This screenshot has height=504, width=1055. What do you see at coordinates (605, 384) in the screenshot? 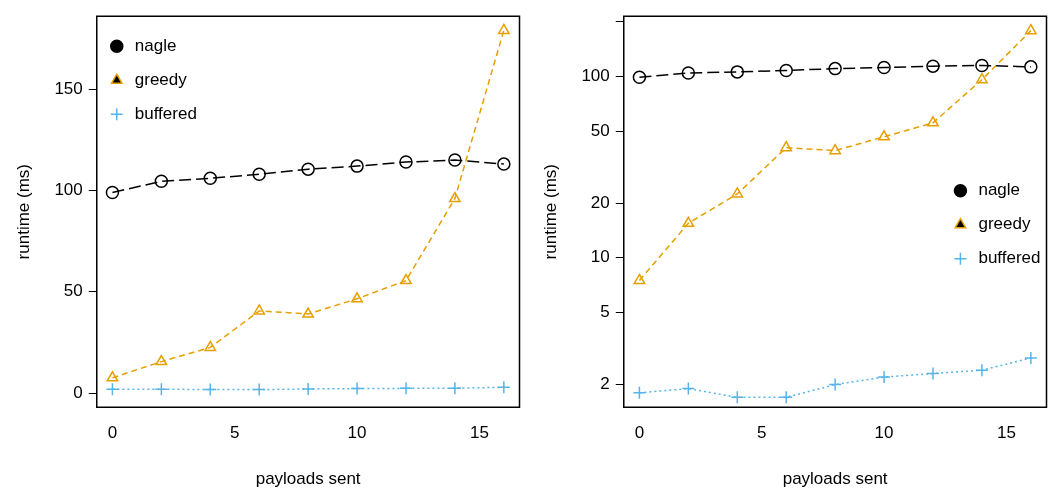
I see `y-tick-label: 2` at bounding box center [605, 384].